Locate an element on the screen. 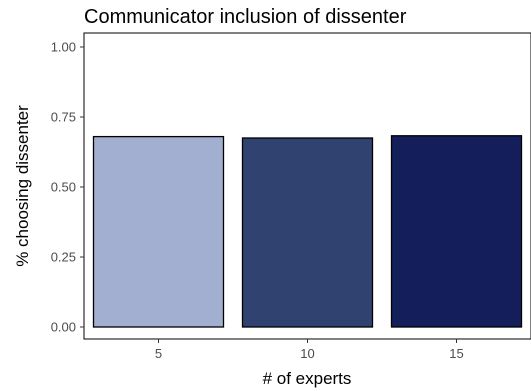 This screenshot has height=391, width=531. x-tick-label: 10 is located at coordinates (307, 353).